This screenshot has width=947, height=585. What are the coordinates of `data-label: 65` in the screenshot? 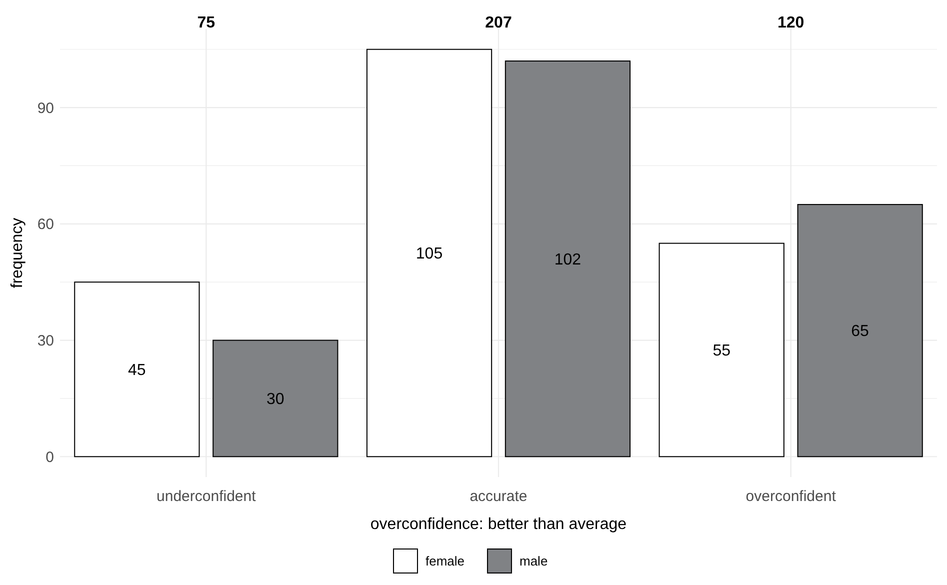 It's located at (860, 331).